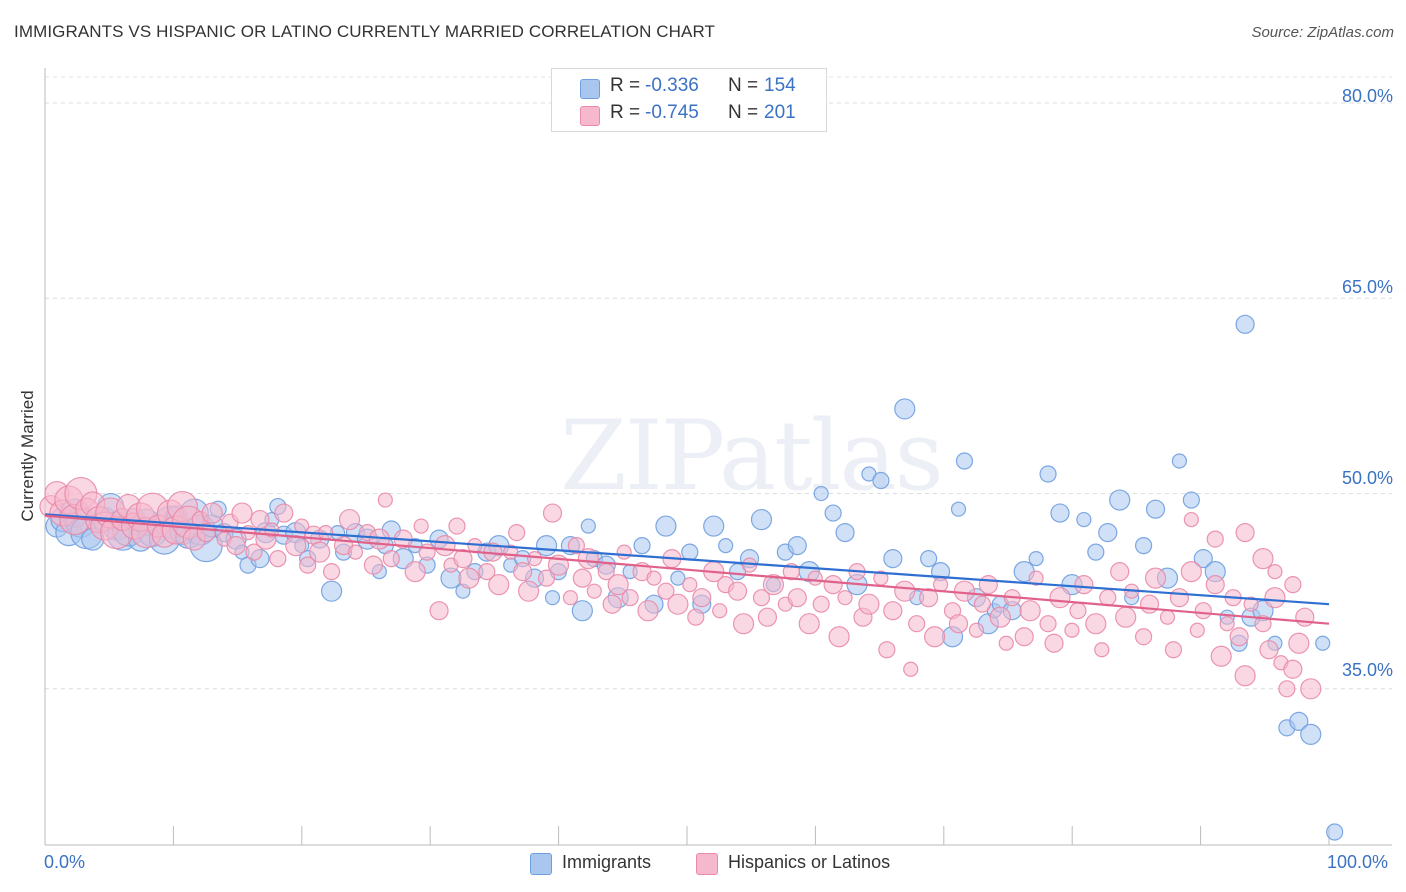  Describe the element at coordinates (1367, 478) in the screenshot. I see `y-tick-label: 50.0%` at that location.